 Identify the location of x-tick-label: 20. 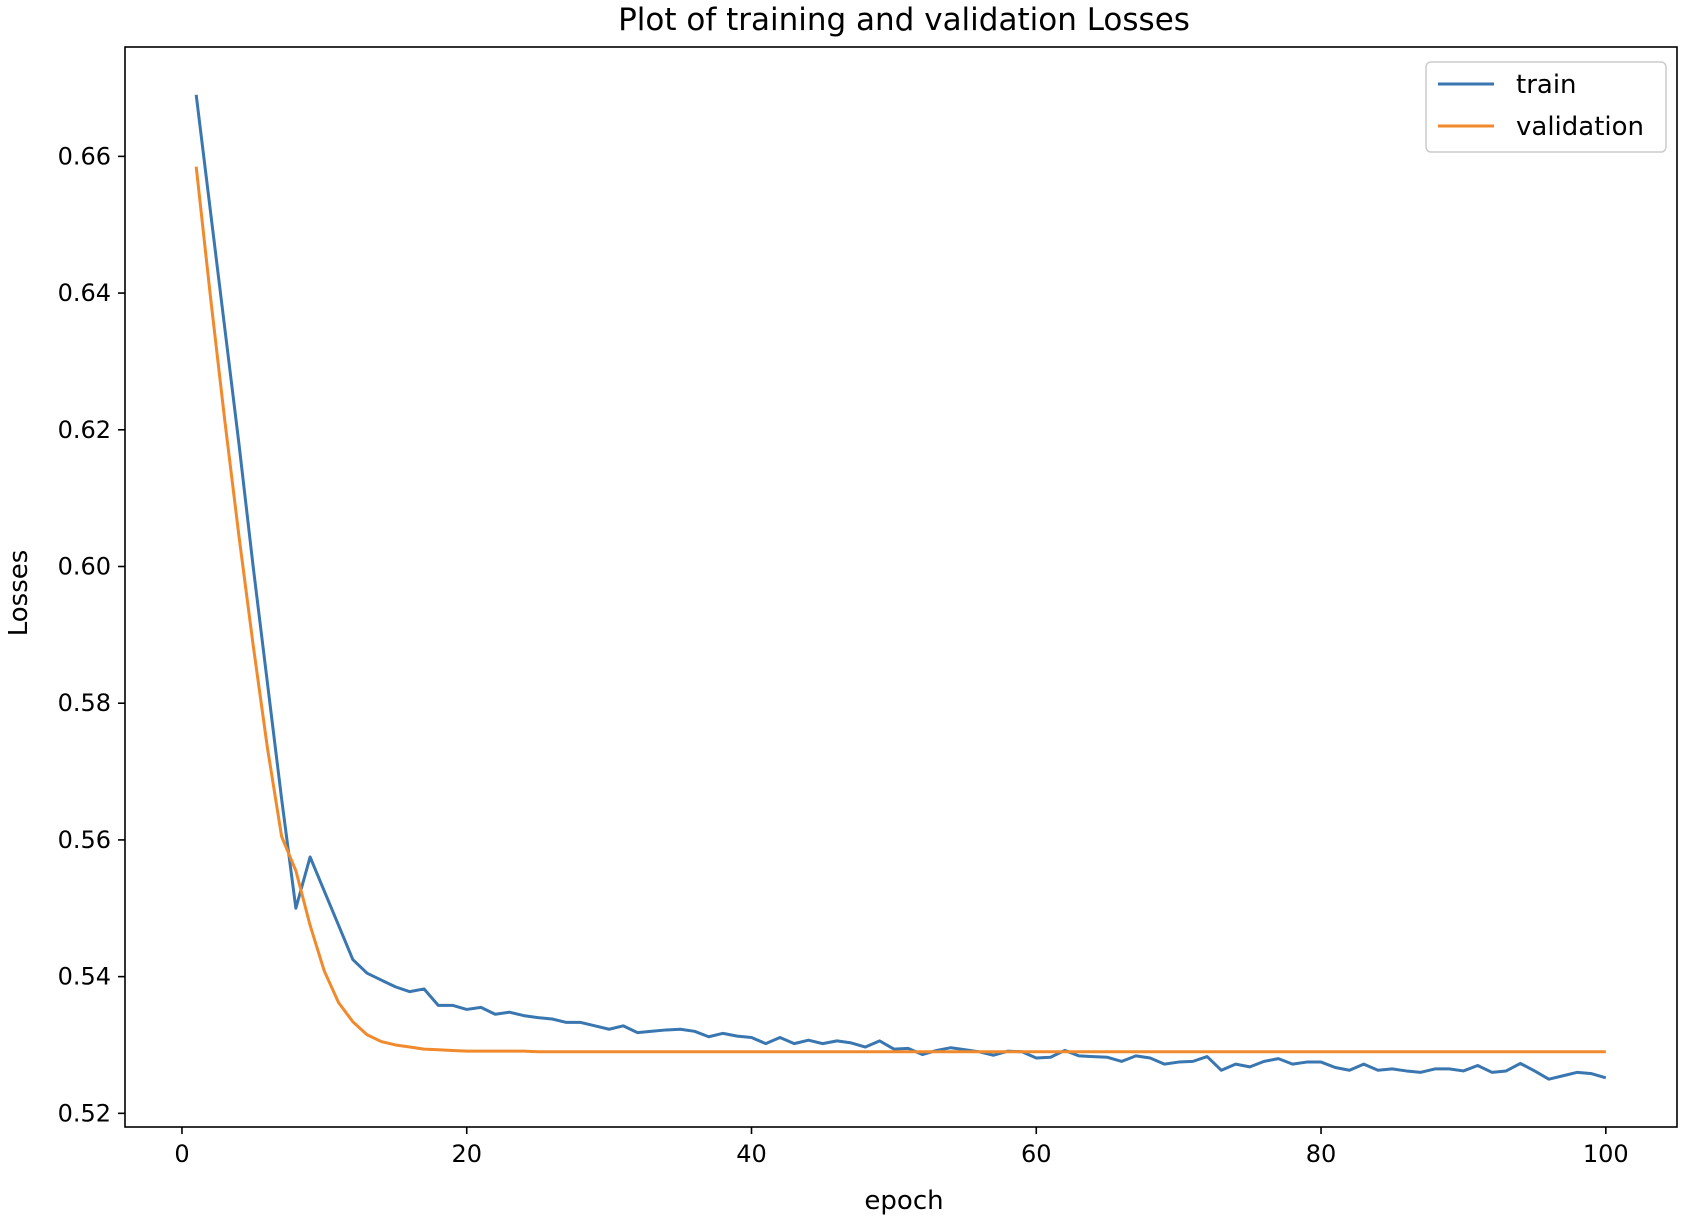
(466, 1154).